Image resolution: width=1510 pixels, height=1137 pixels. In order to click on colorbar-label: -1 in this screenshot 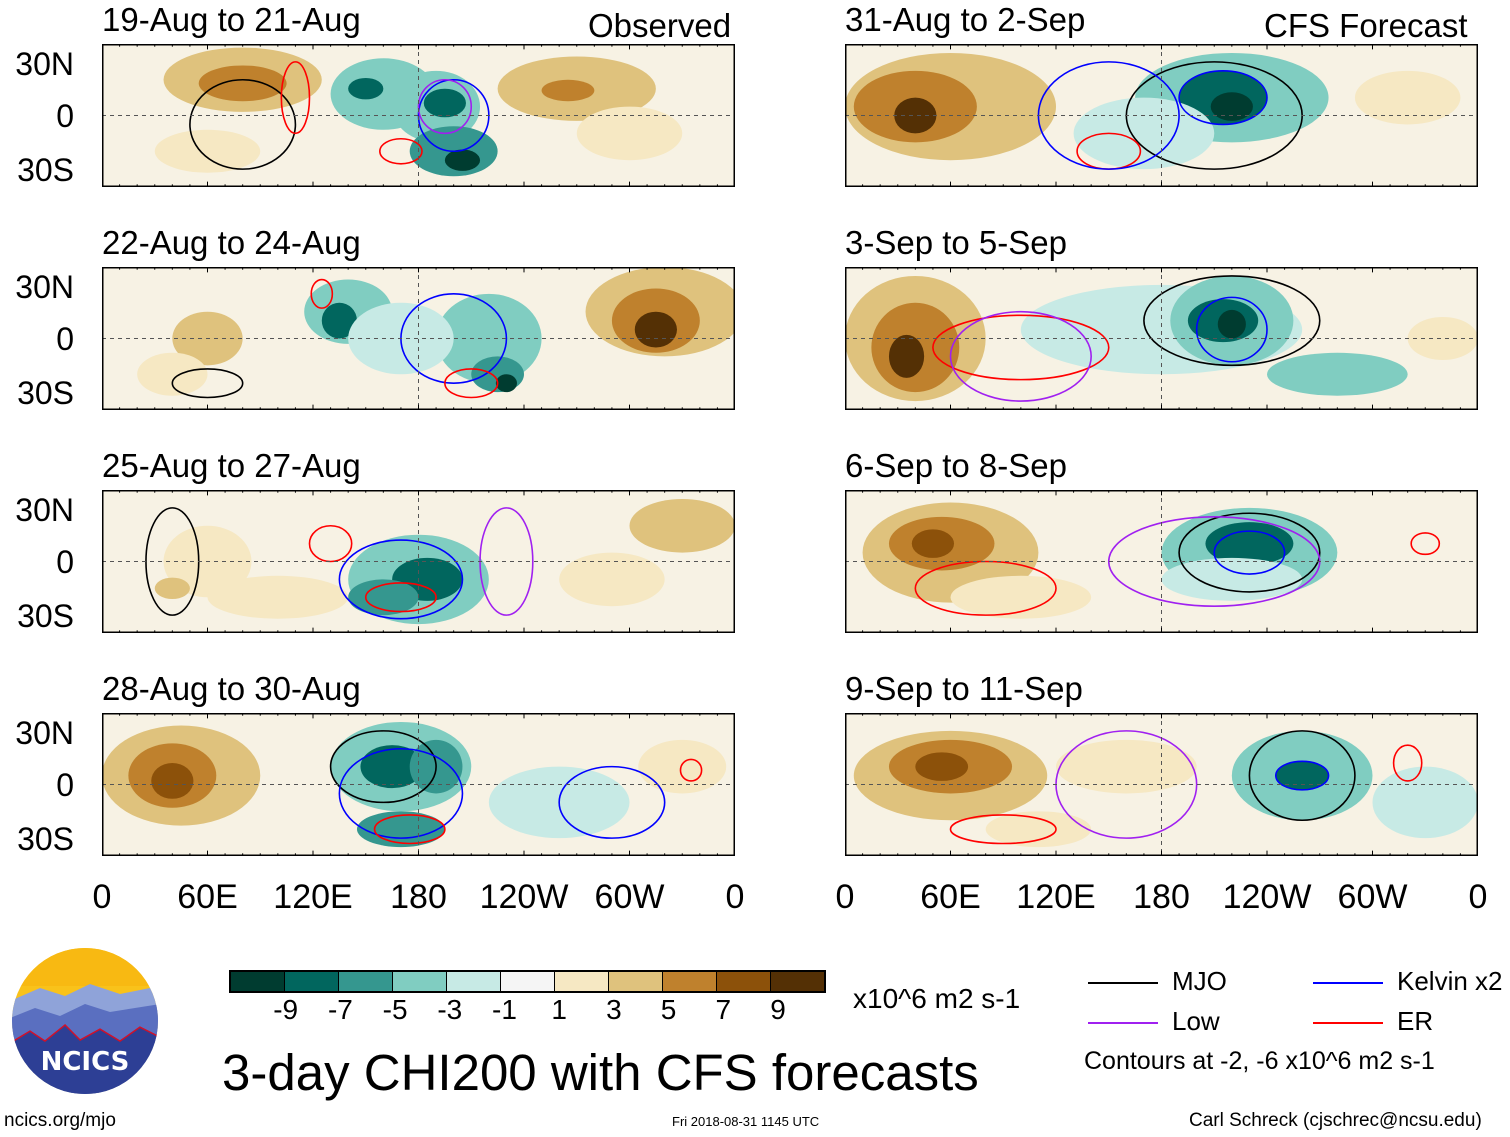, I will do `click(504, 1009)`.